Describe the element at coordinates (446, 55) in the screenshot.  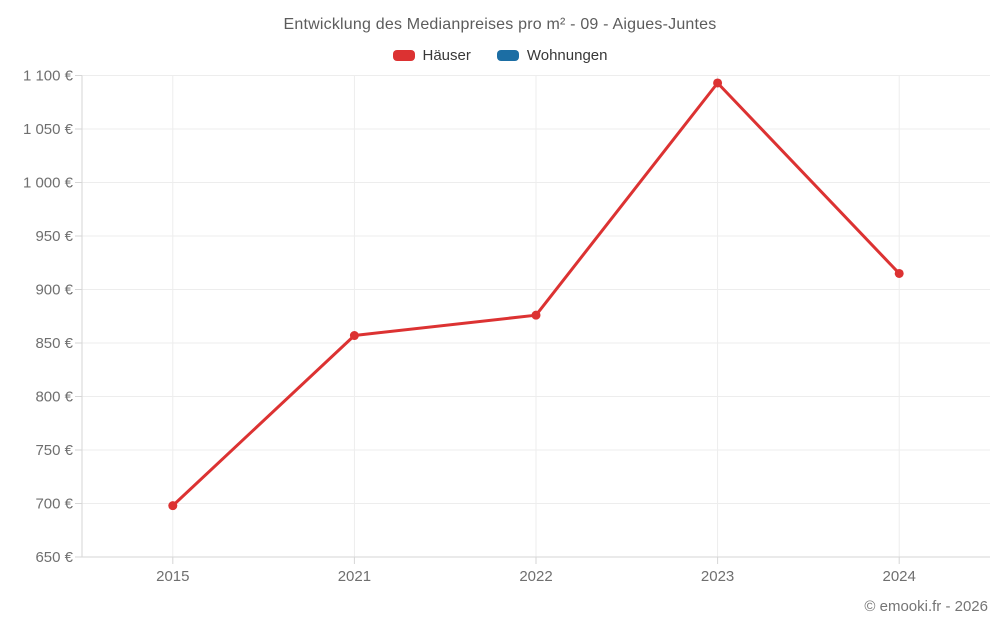
I see `legend-label-haeuser: Häuser` at that location.